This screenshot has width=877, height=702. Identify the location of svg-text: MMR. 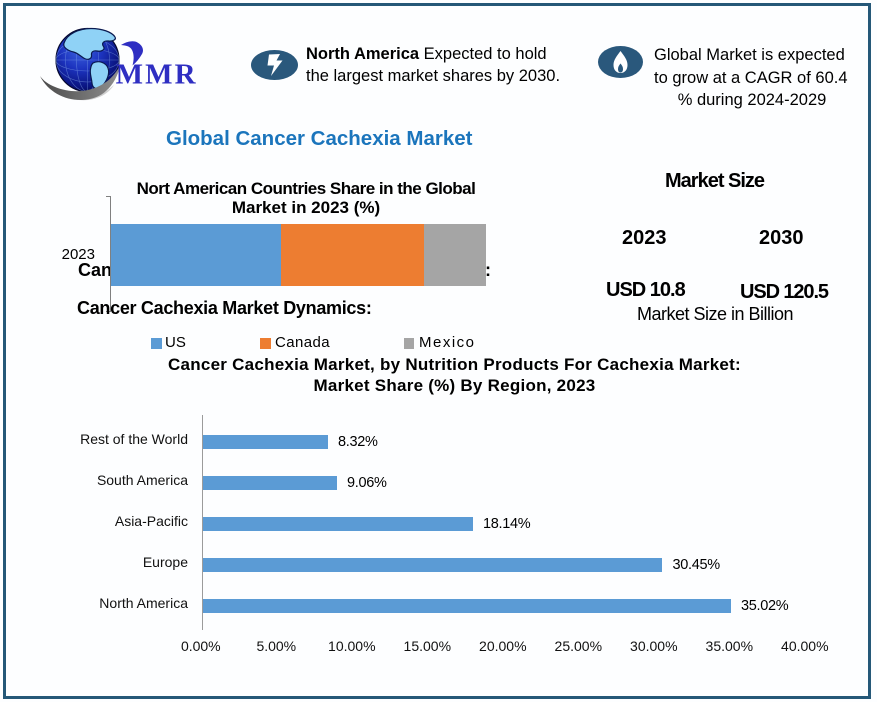
(156, 75).